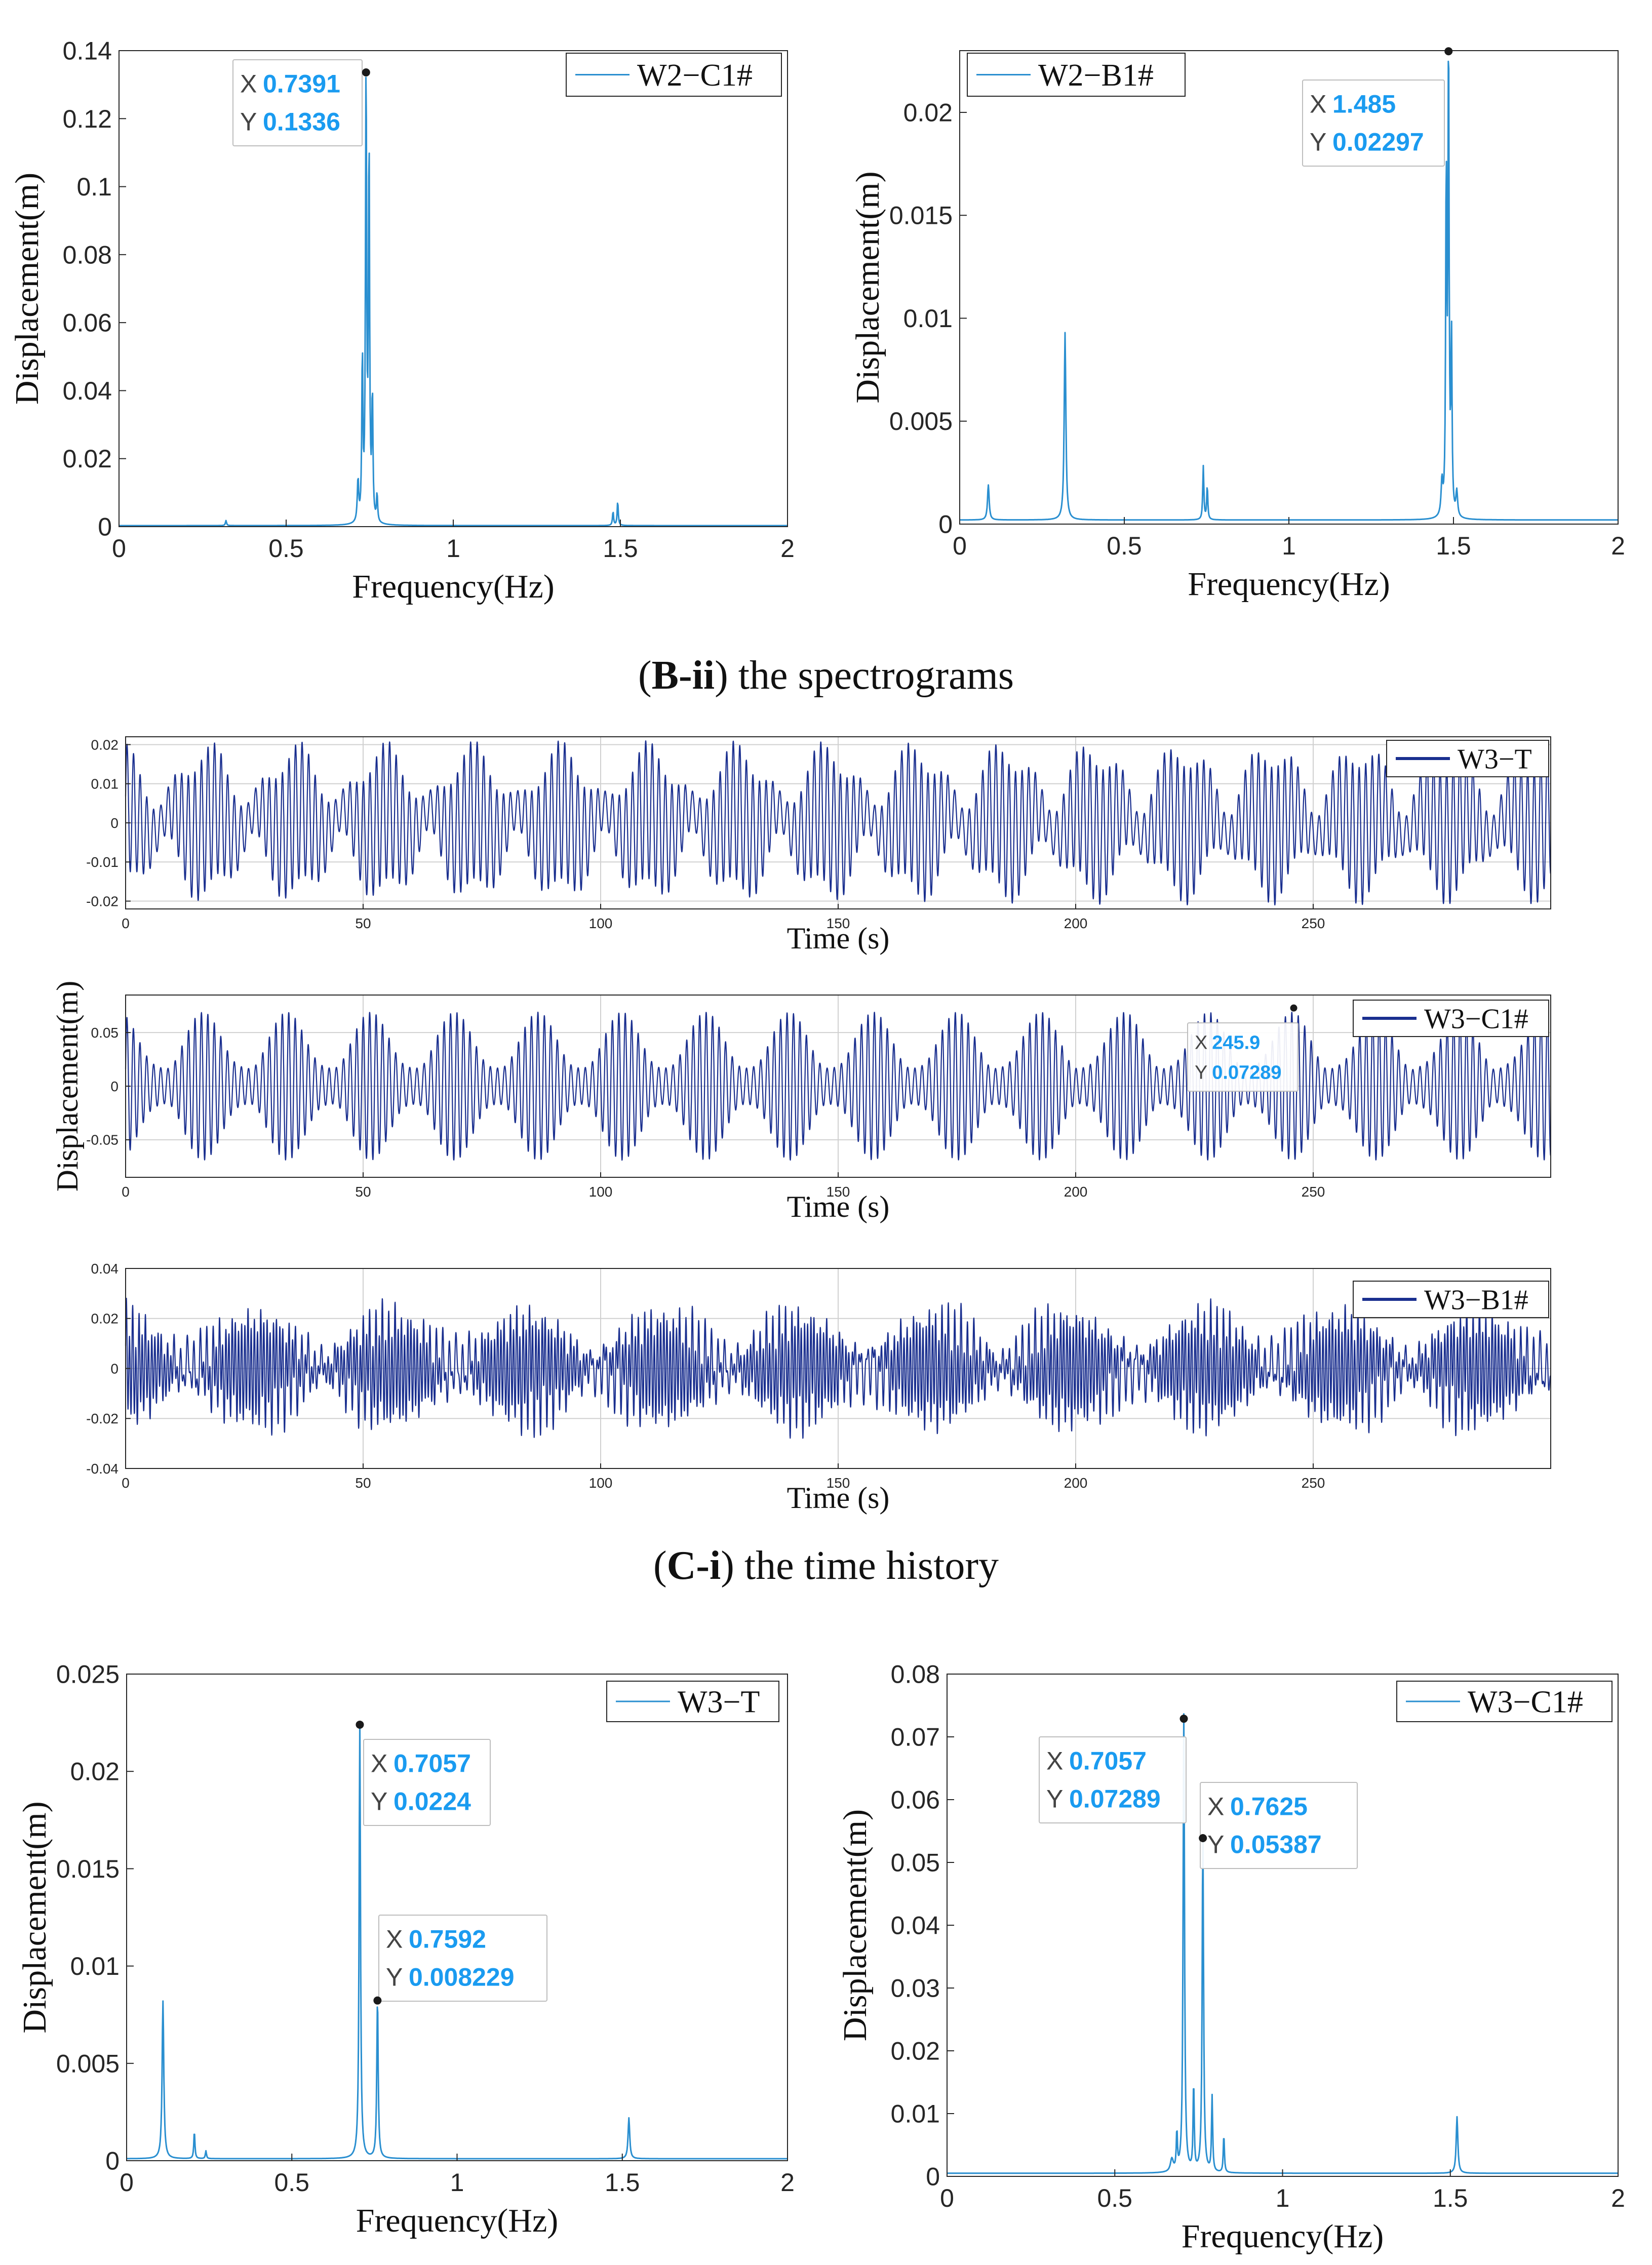  Describe the element at coordinates (1076, 923) in the screenshot. I see `x-tick-label: 200` at that location.